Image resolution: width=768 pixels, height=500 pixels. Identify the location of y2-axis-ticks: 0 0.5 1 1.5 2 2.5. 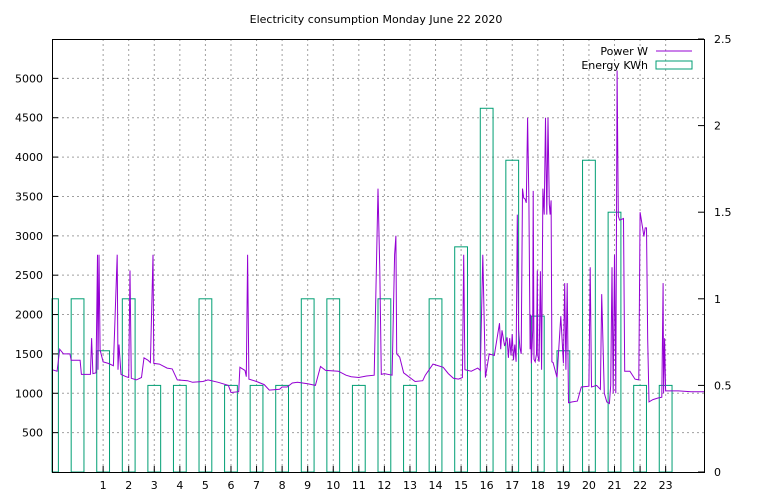
(715, 256).